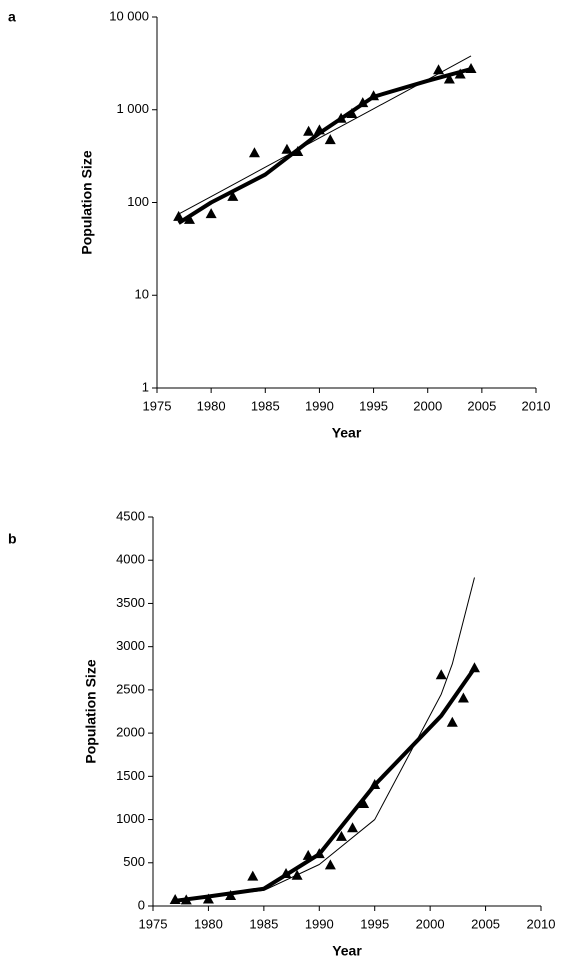 This screenshot has height=972, width=564. I want to click on y-tick-label: 3500, so click(130, 602).